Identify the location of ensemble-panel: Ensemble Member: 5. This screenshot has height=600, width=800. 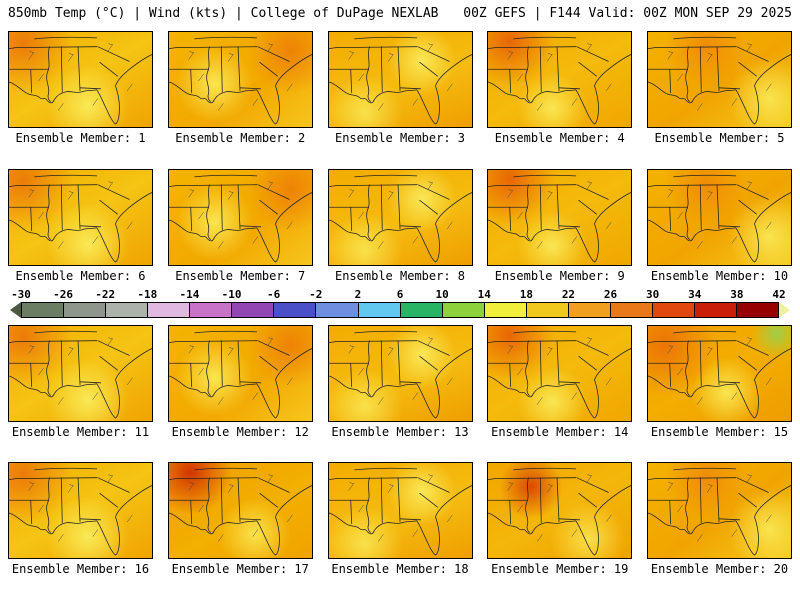
(719, 88).